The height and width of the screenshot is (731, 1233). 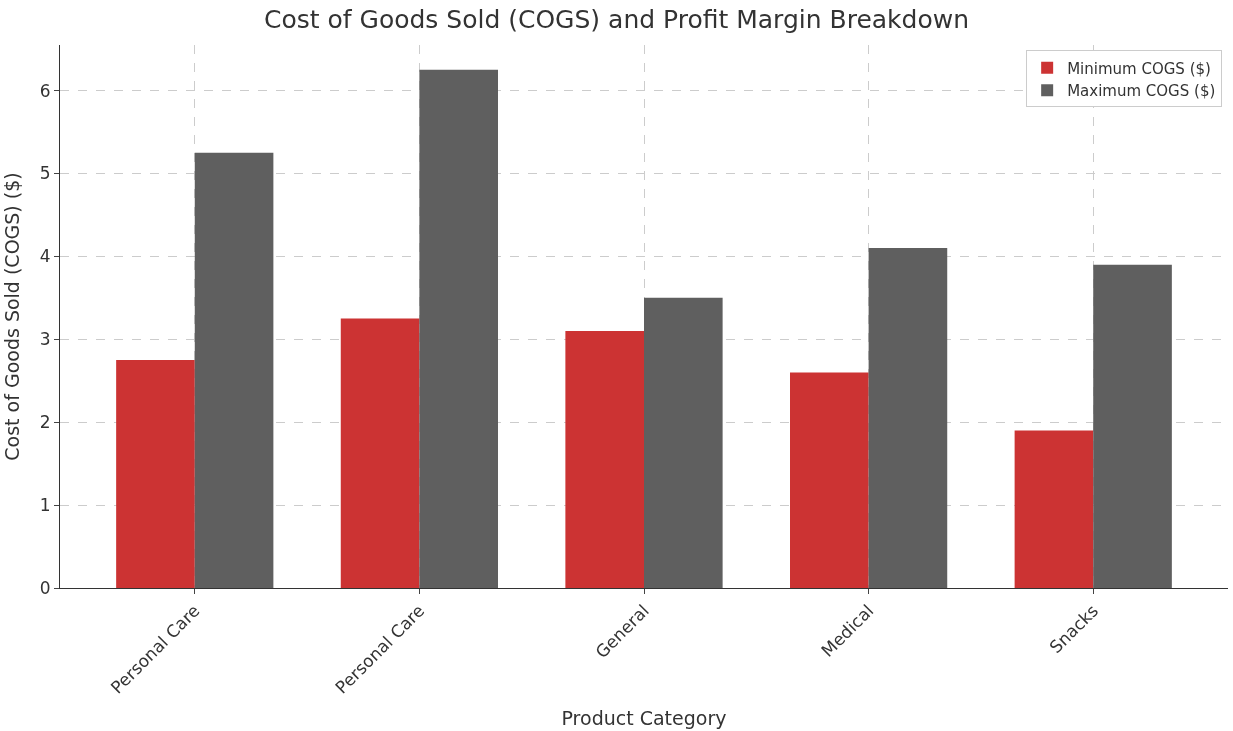 What do you see at coordinates (45, 505) in the screenshot?
I see `y-tick-label: 1` at bounding box center [45, 505].